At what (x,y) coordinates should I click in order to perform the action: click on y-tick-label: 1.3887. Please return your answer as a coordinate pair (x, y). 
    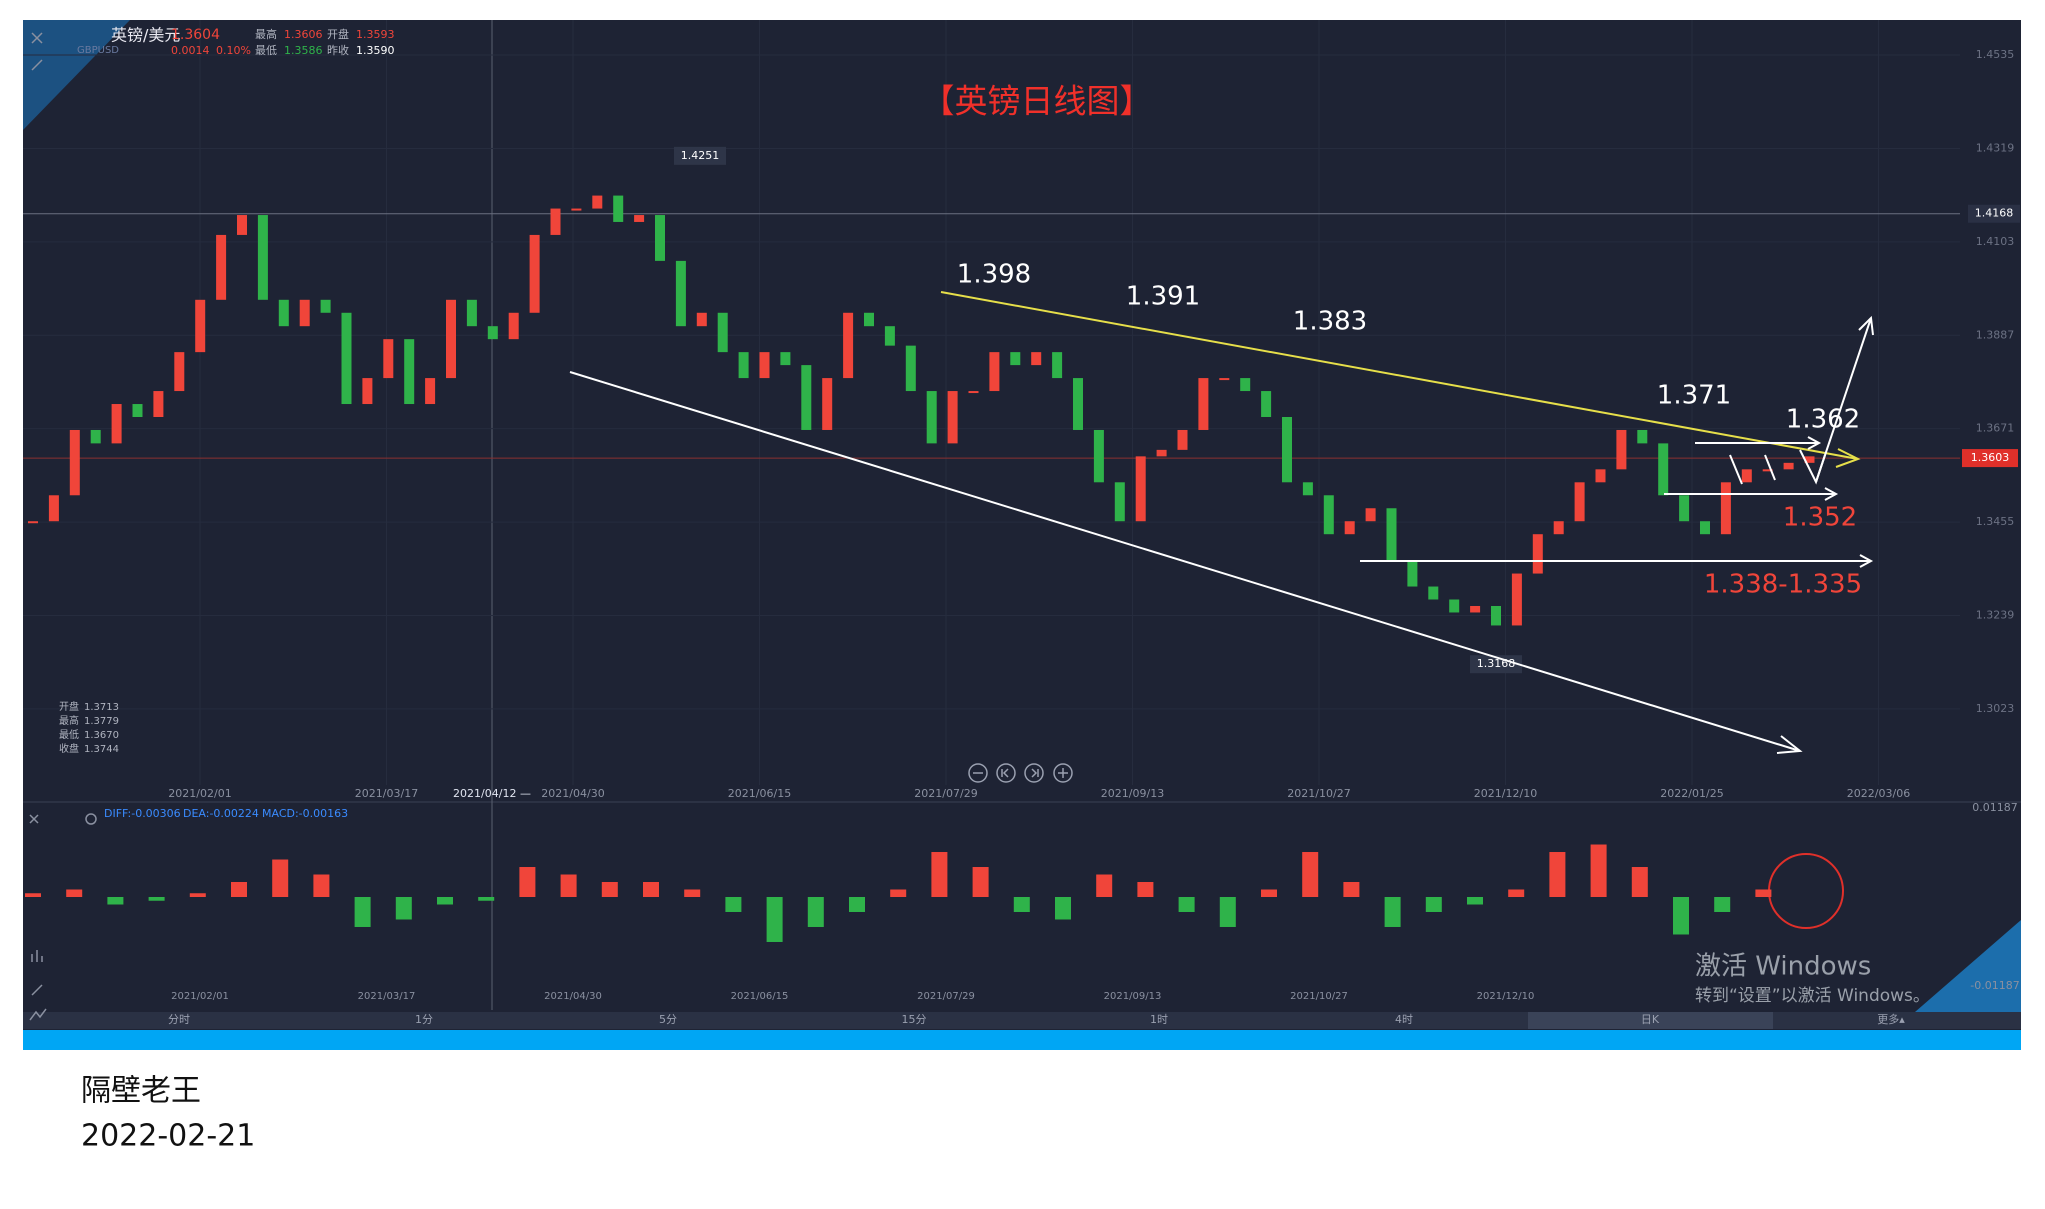
    Looking at the image, I should click on (1995, 334).